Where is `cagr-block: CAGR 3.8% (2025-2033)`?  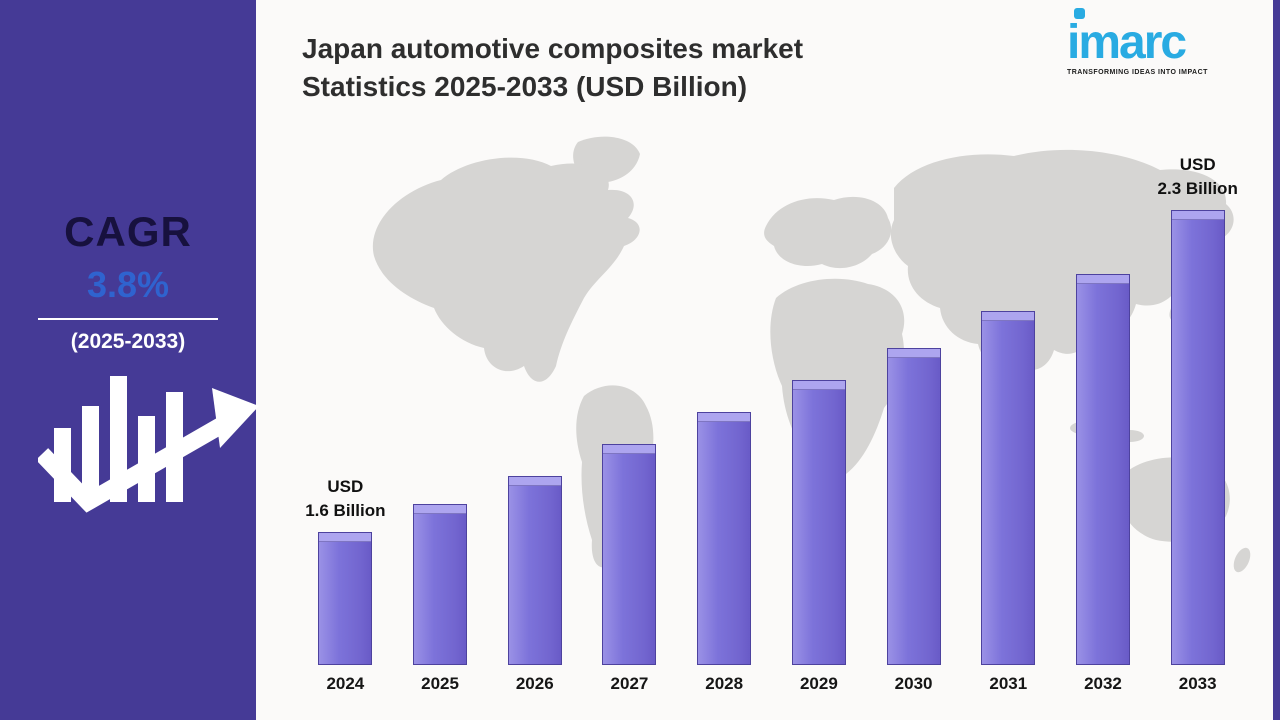
cagr-block: CAGR 3.8% (2025-2033) is located at coordinates (128, 281).